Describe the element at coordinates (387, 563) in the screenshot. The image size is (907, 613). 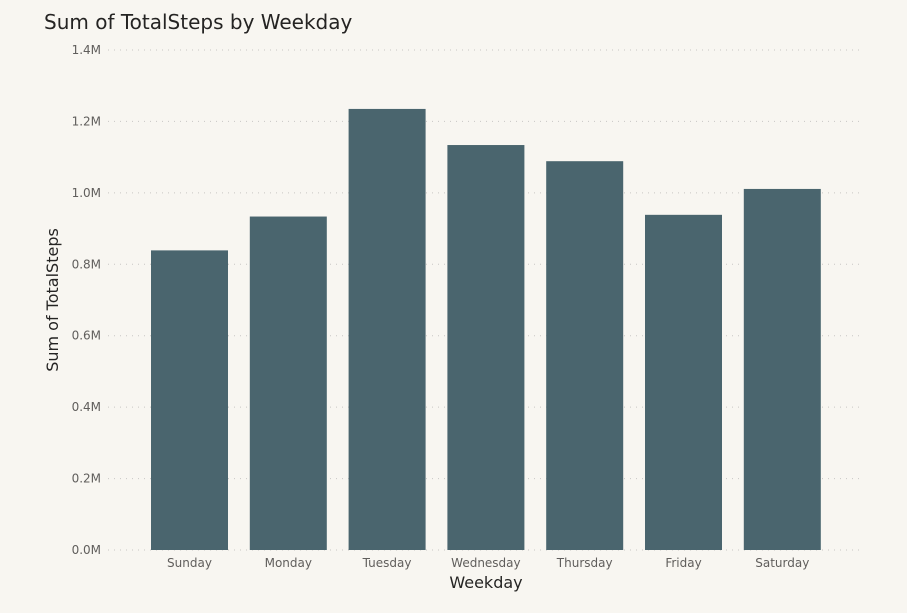
I see `x-tick-label-tuesday: Tuesday` at that location.